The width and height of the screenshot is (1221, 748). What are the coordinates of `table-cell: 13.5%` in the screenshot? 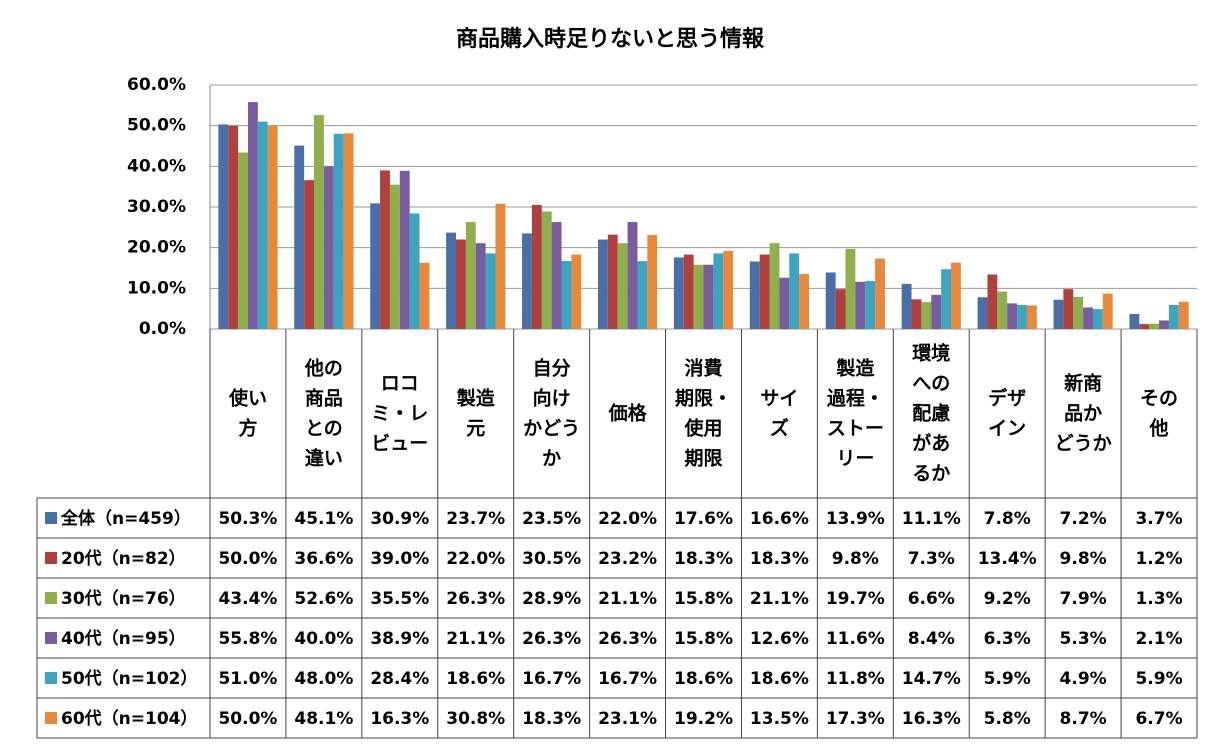 It's located at (779, 719).